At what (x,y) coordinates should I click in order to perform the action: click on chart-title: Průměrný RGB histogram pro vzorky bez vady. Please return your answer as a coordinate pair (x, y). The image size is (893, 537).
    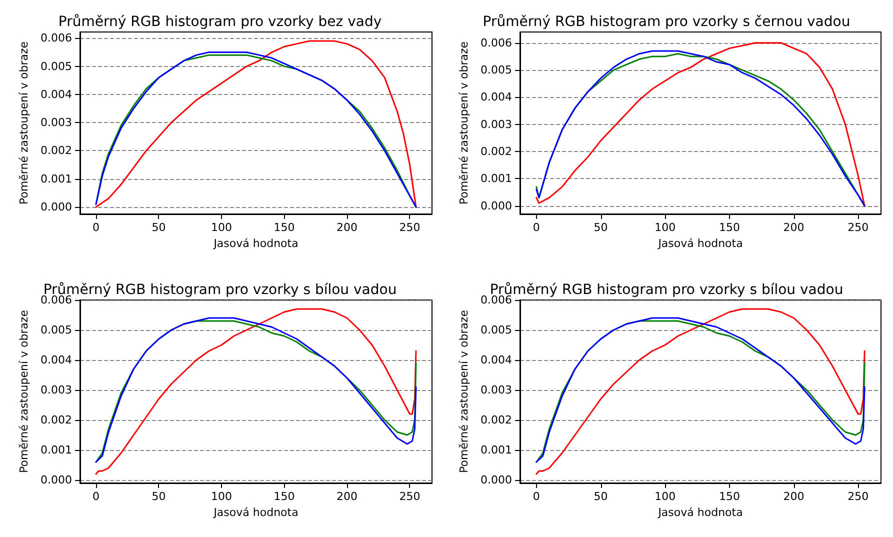
    Looking at the image, I should click on (220, 22).